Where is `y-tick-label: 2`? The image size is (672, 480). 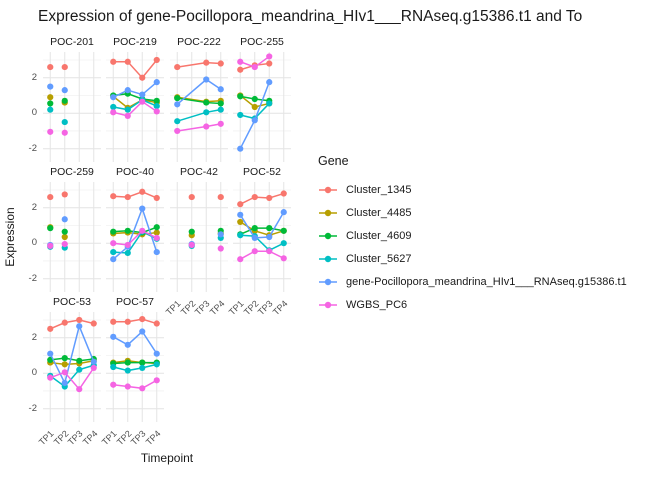 y-tick-label: 2 is located at coordinates (34, 77).